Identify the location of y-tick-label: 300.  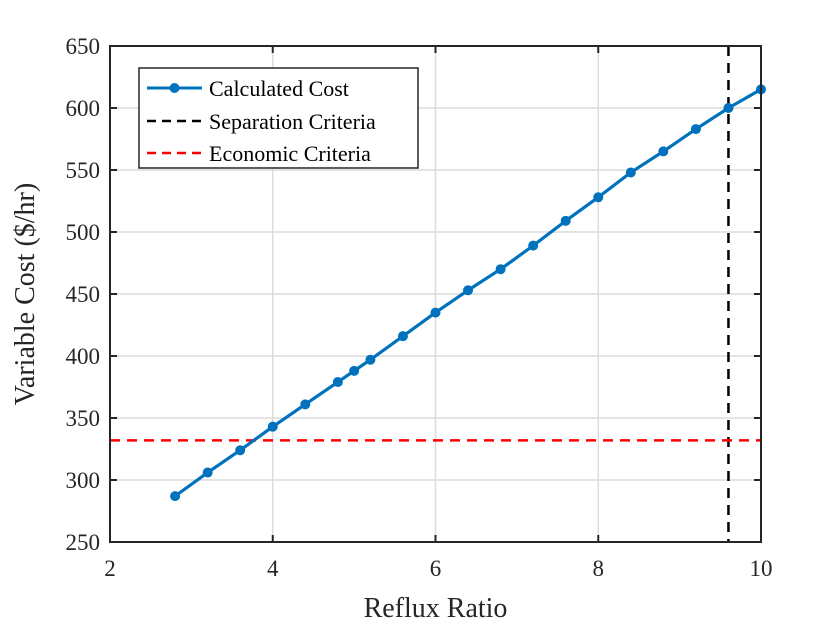
(83, 480).